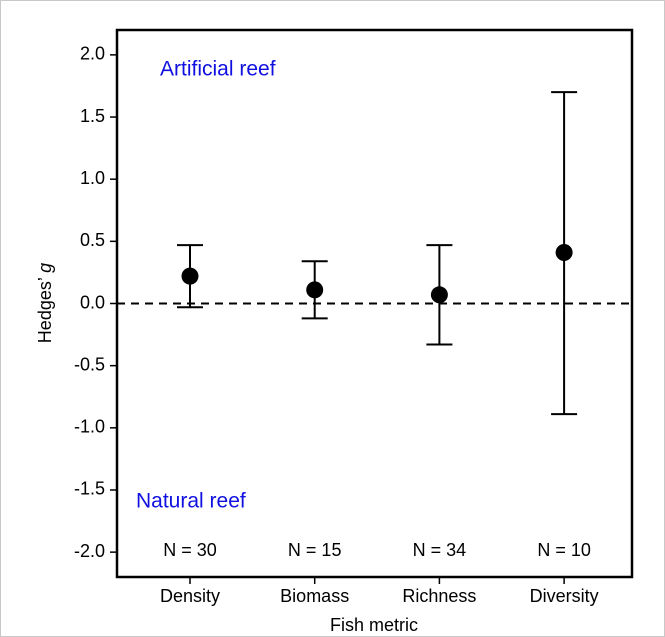 This screenshot has height=637, width=665. Describe the element at coordinates (92, 54) in the screenshot. I see `y-tick-label: 2.0` at that location.